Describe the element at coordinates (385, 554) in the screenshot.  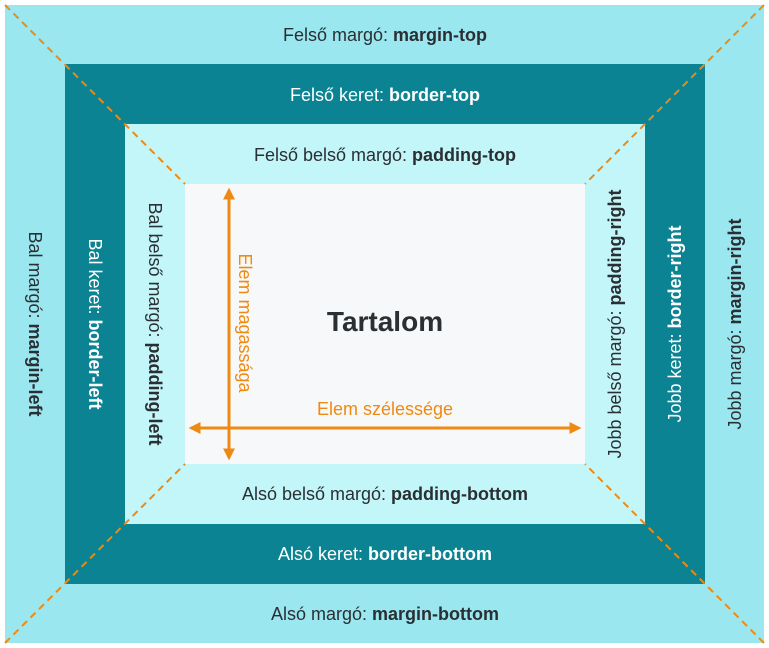
I see `border-bottom-label: Alsó keret: border-bottom` at that location.